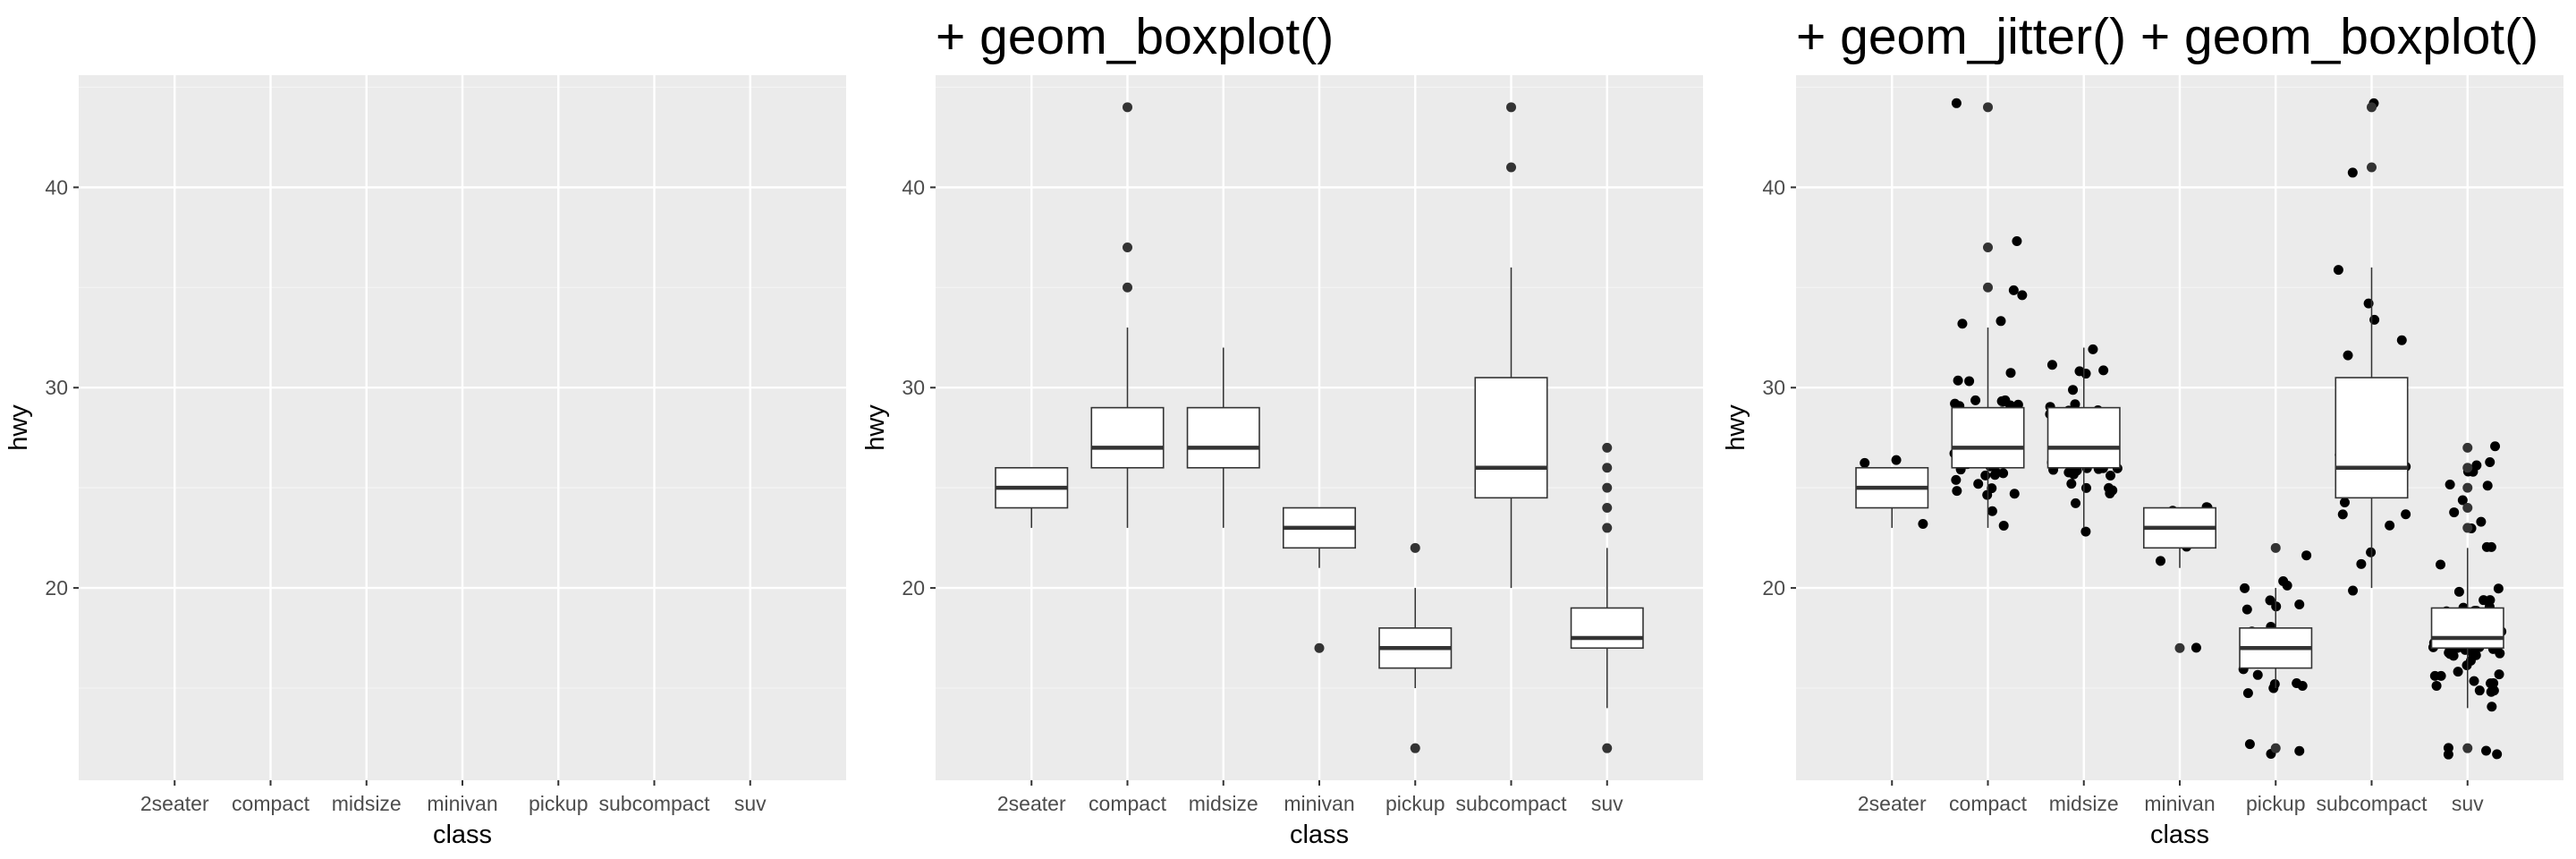 The width and height of the screenshot is (2576, 859). What do you see at coordinates (2084, 803) in the screenshot?
I see `x-tick-label: midsize` at bounding box center [2084, 803].